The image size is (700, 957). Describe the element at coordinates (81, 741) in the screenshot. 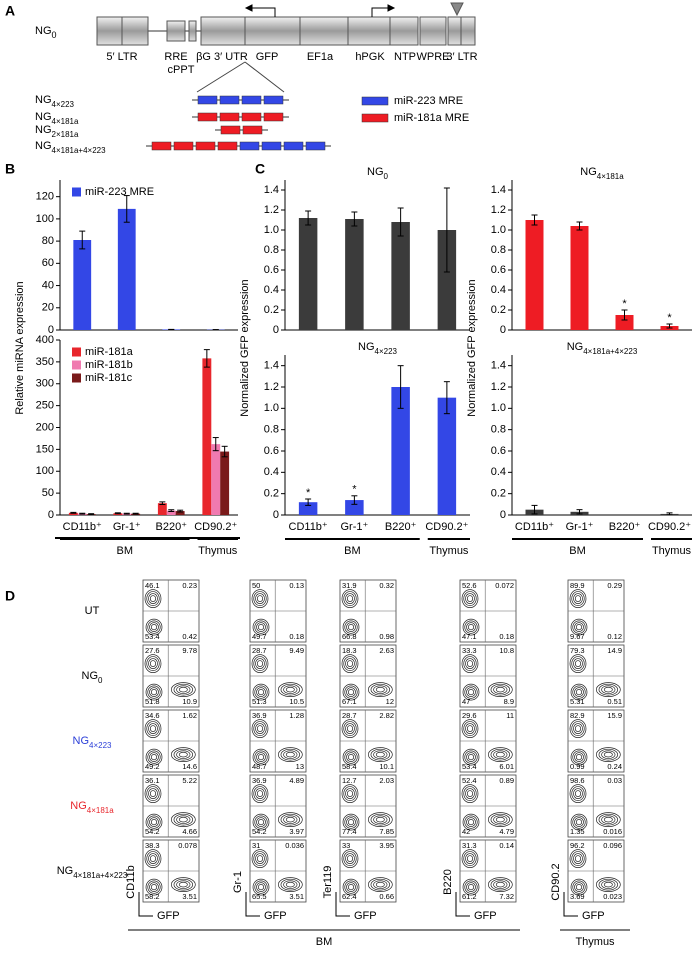

I see `row-label-main: NG` at that location.